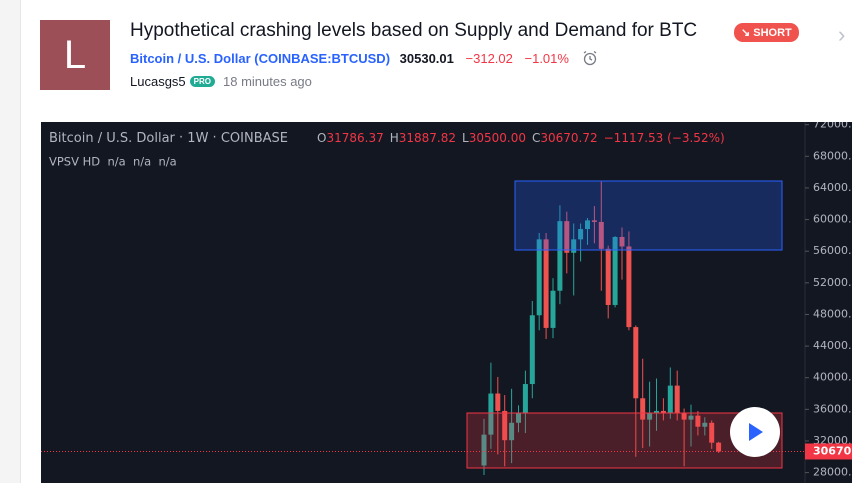  What do you see at coordinates (842, 34) in the screenshot?
I see `next-arrow: ›` at bounding box center [842, 34].